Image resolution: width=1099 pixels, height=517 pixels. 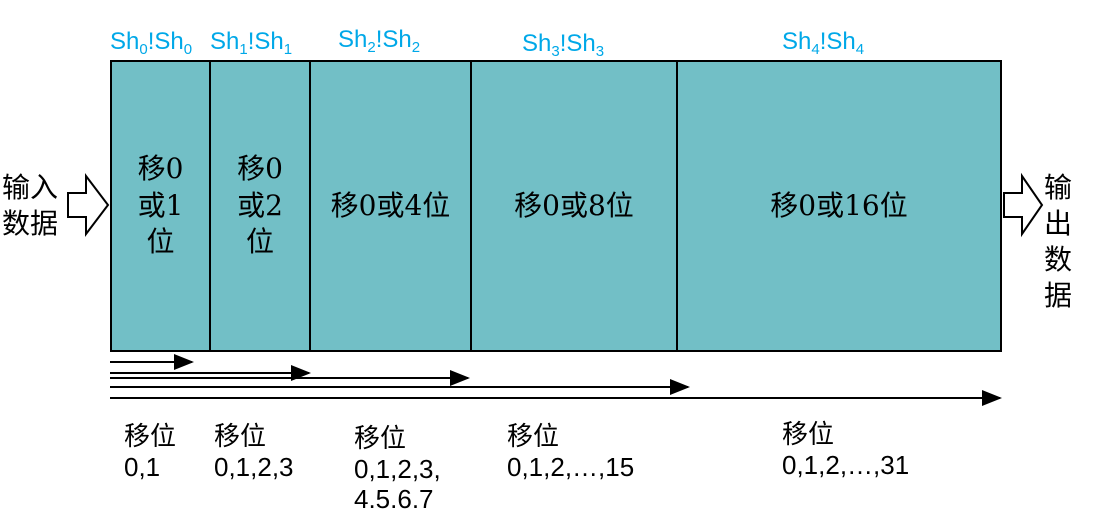 I want to click on range-3-title: 移位, so click(x=380, y=439).